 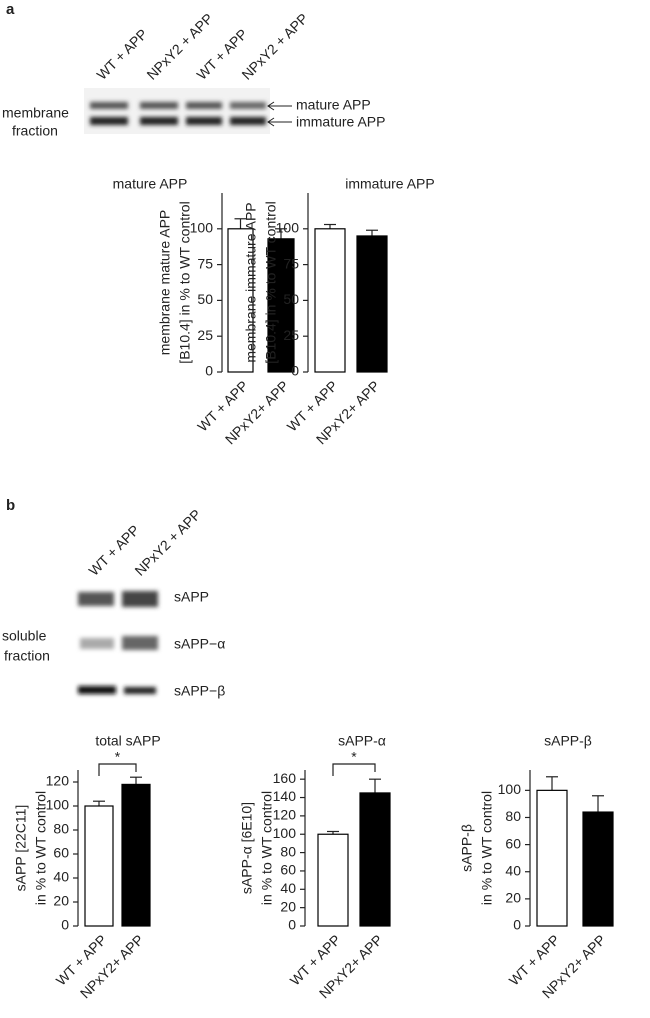 What do you see at coordinates (279, 114) in the screenshot?
I see `arrows` at bounding box center [279, 114].